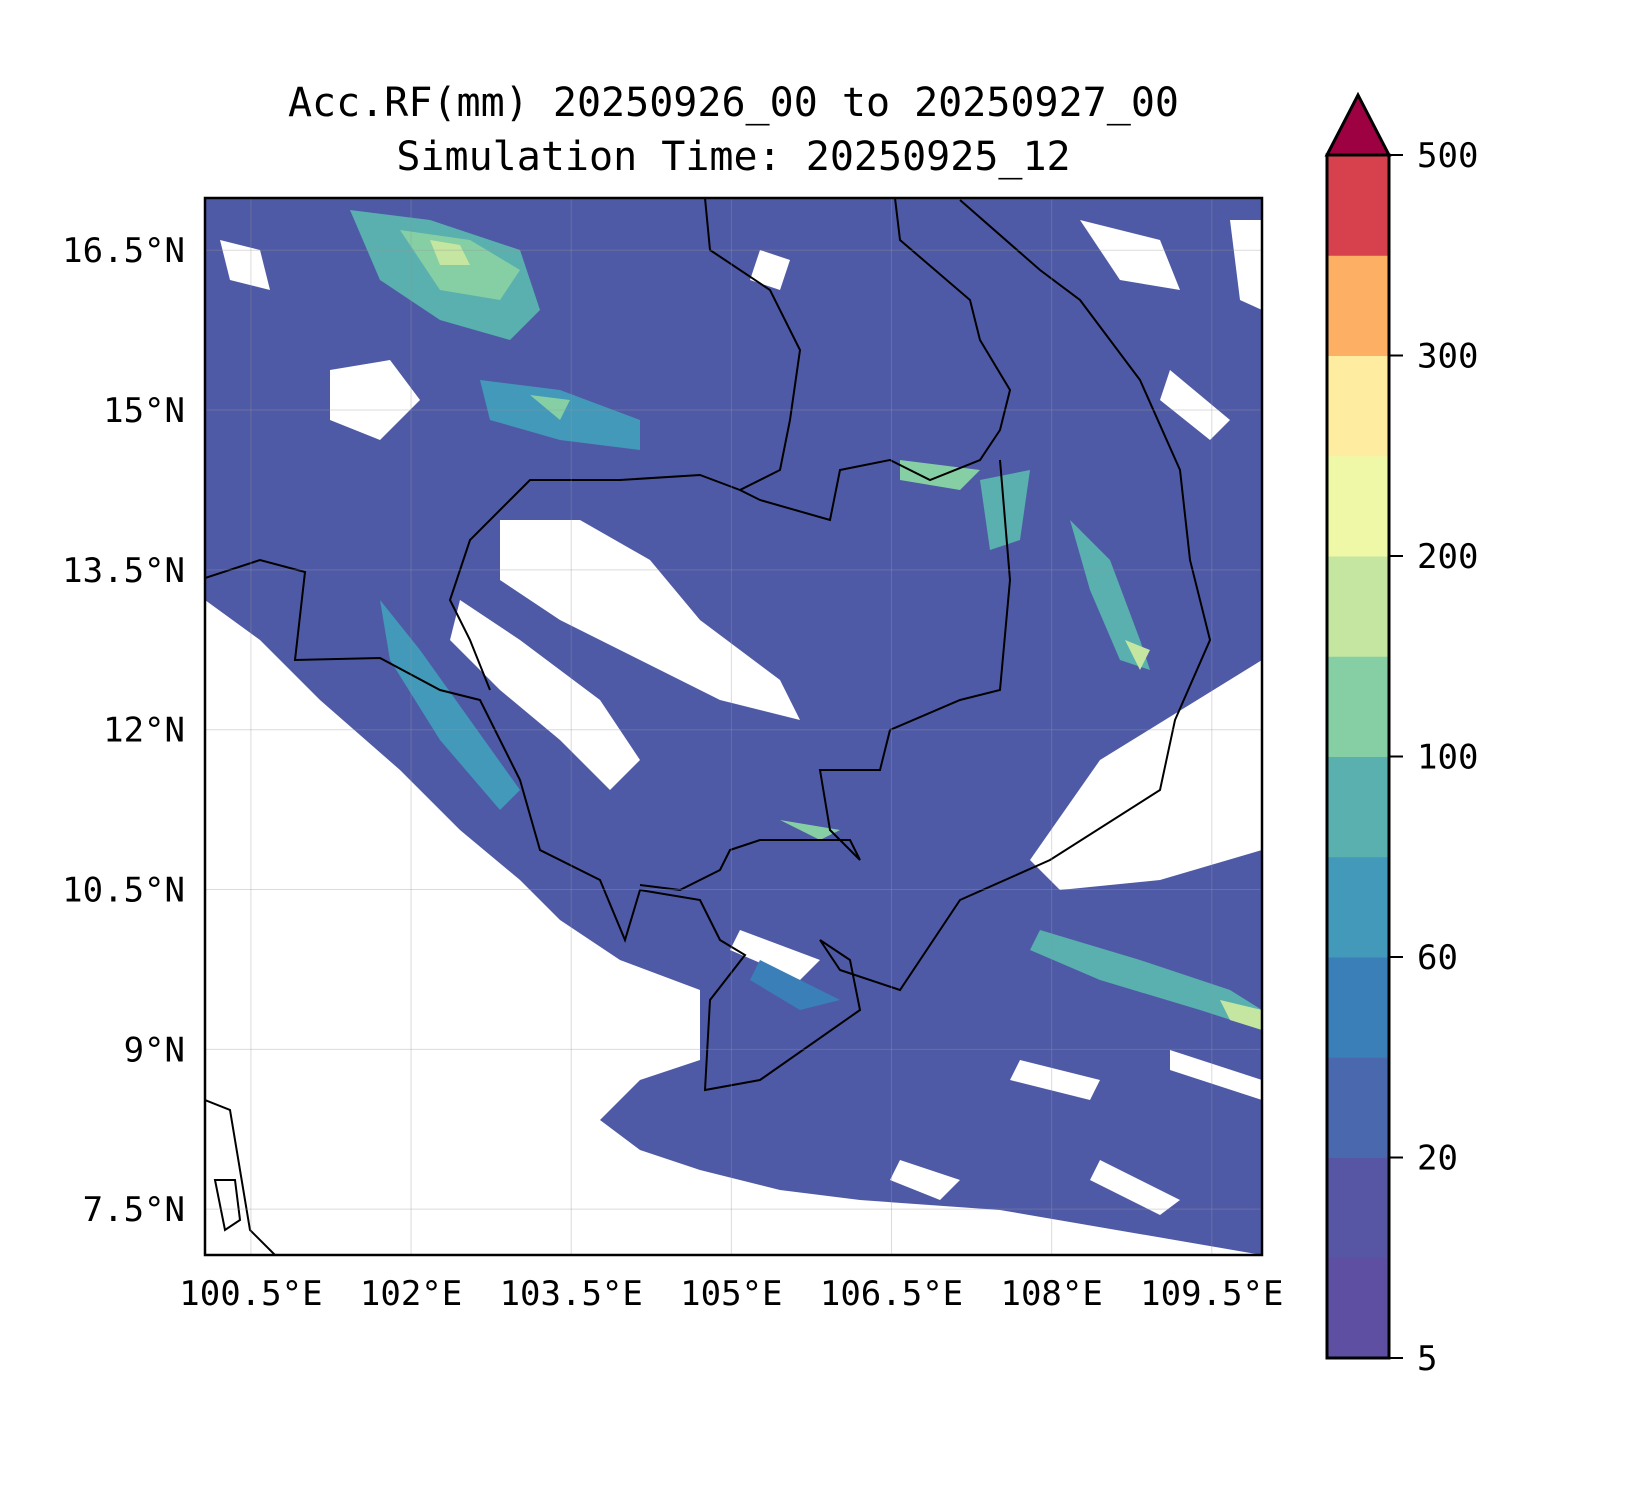 The width and height of the screenshot is (1650, 1500). Describe the element at coordinates (1437, 1159) in the screenshot. I see `colorbar-tick-label: 20` at that location.